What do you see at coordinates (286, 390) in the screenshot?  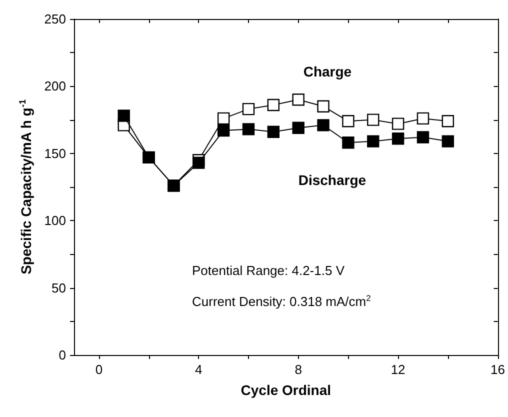 I see `x-axis-title: Cycle Ordinal` at bounding box center [286, 390].